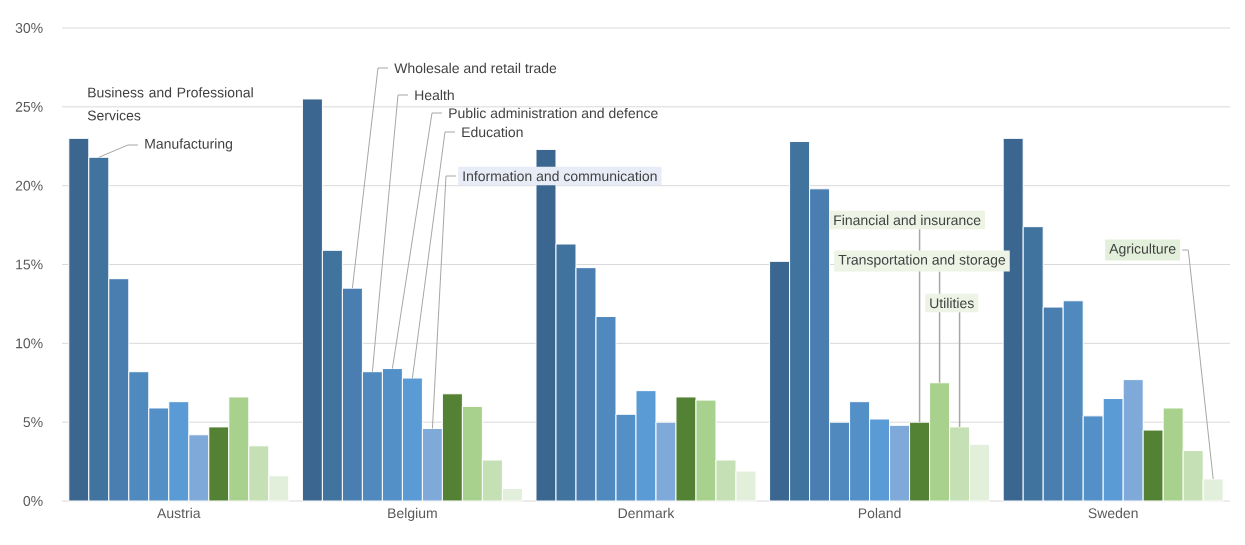  I want to click on text: Transportation and storage, so click(922, 261).